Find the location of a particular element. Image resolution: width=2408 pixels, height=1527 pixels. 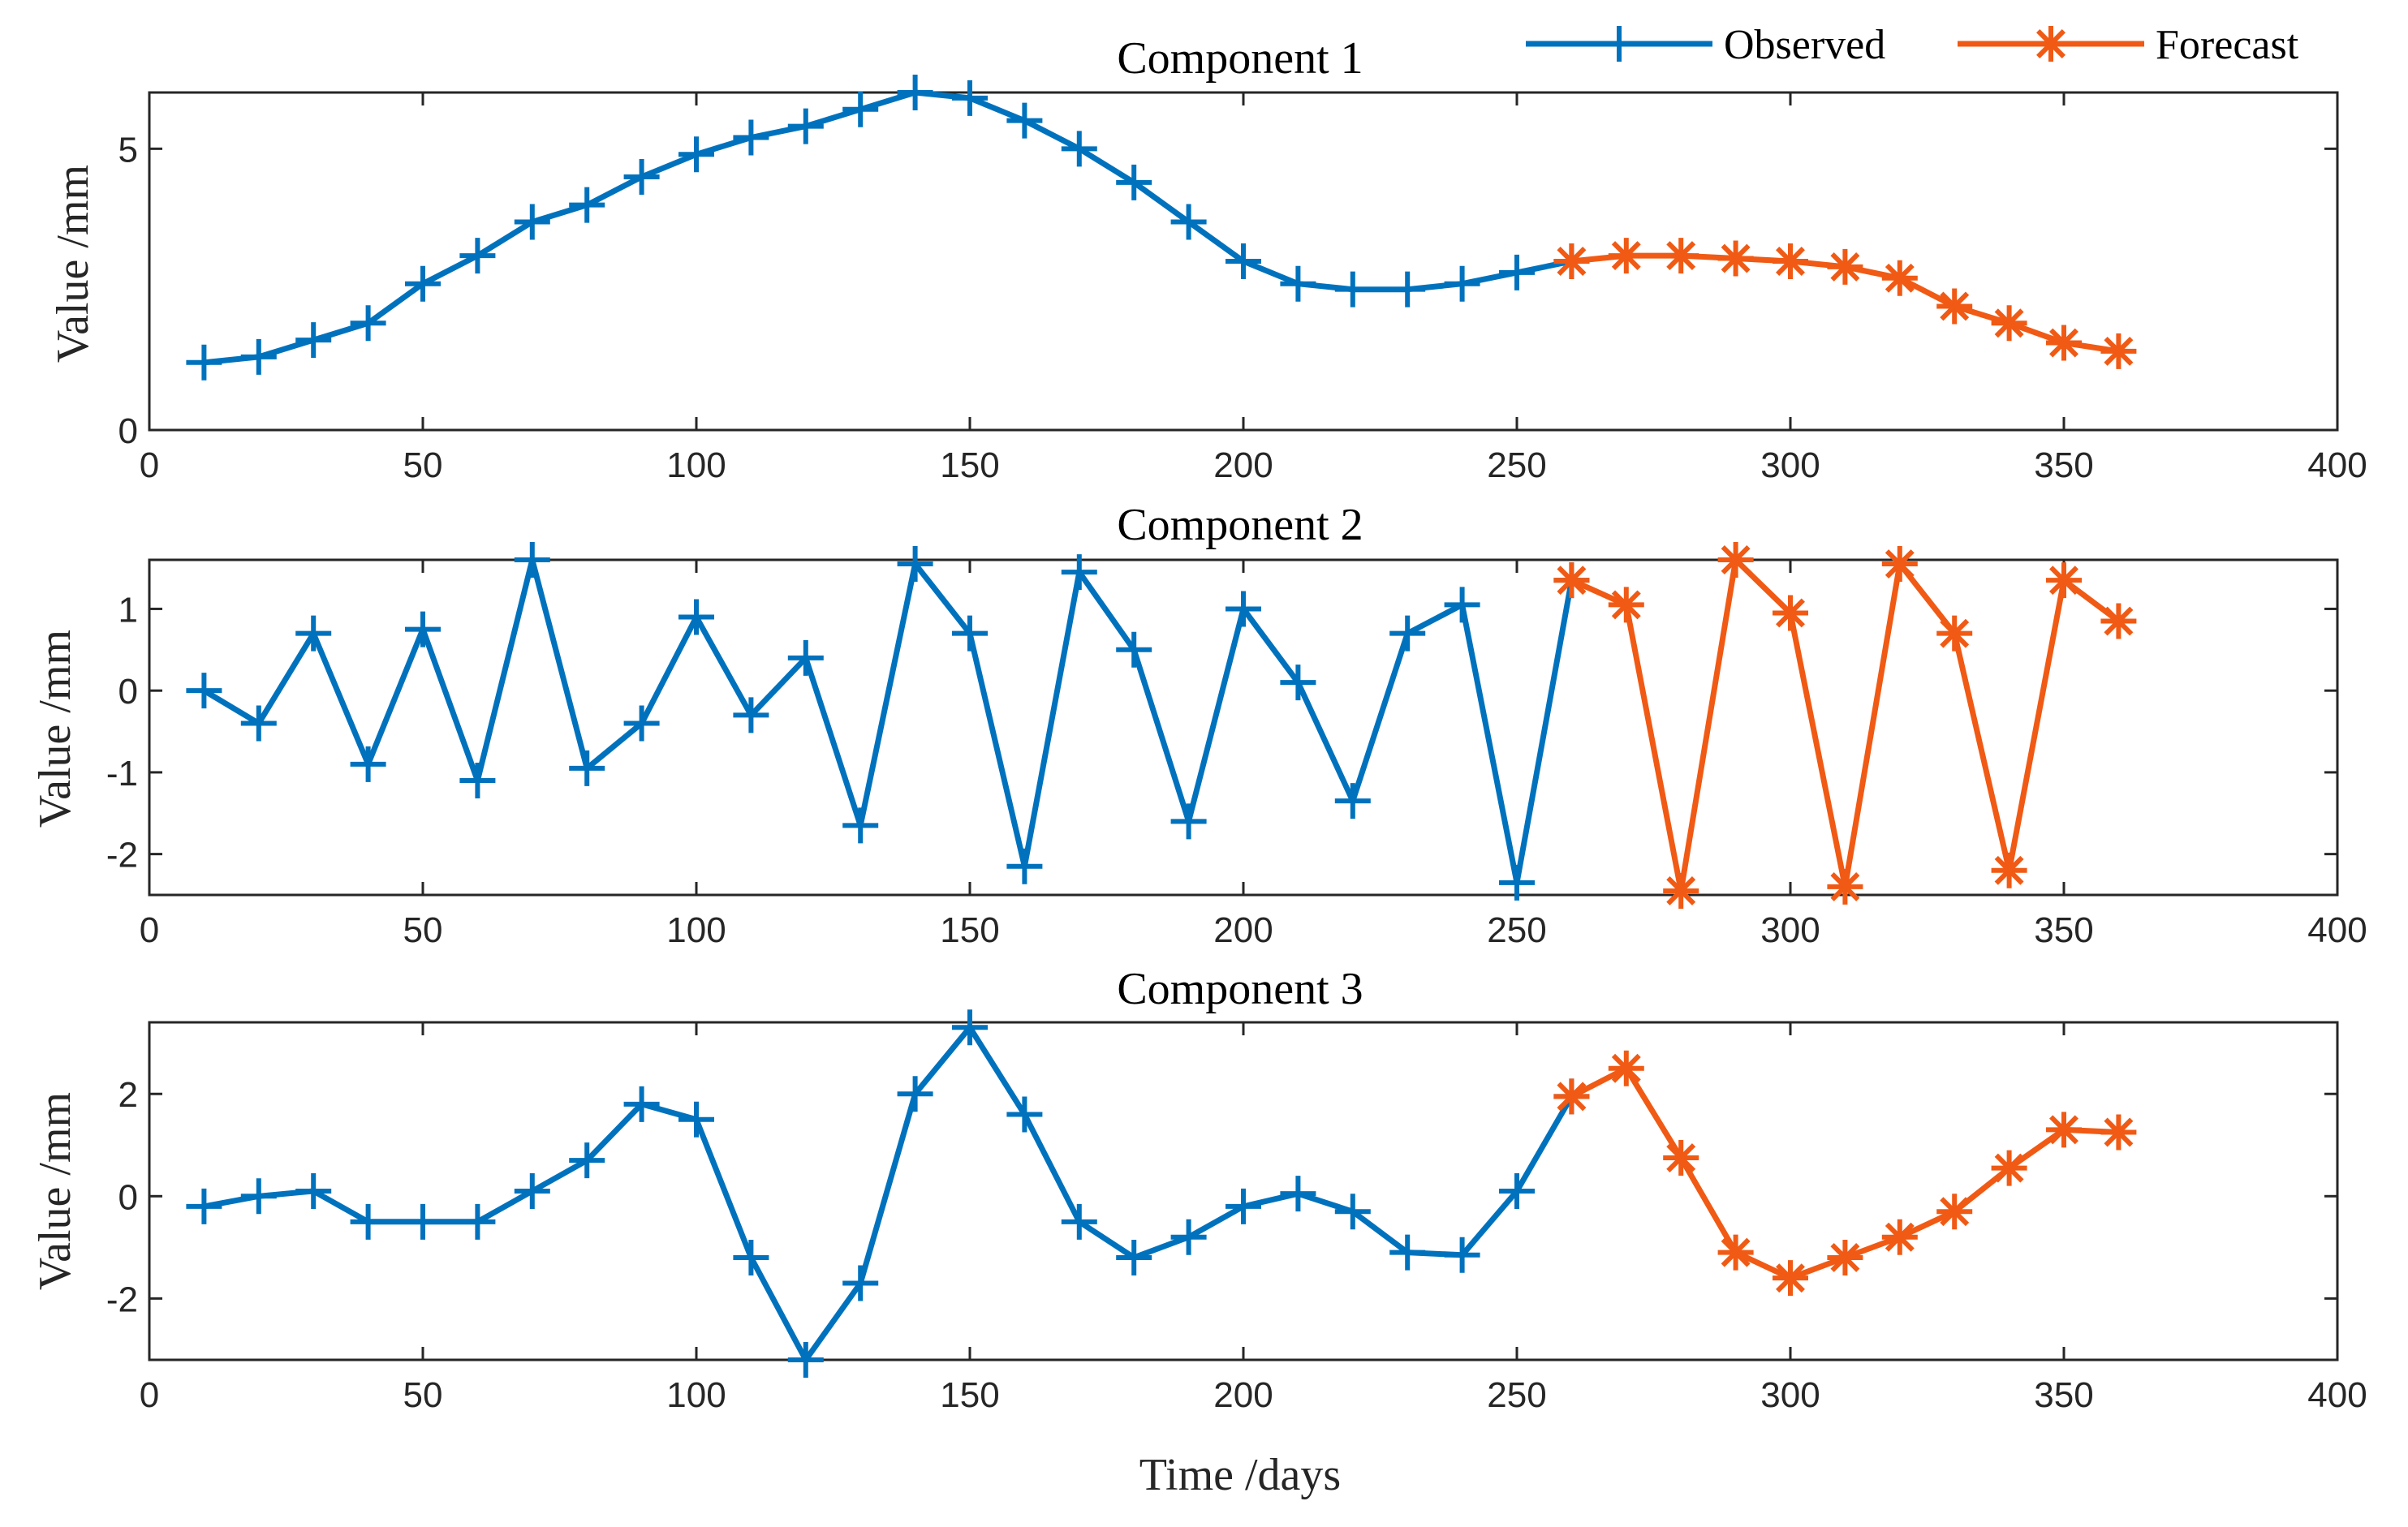

legend-forecast-marker-glyph is located at coordinates (2051, 44).